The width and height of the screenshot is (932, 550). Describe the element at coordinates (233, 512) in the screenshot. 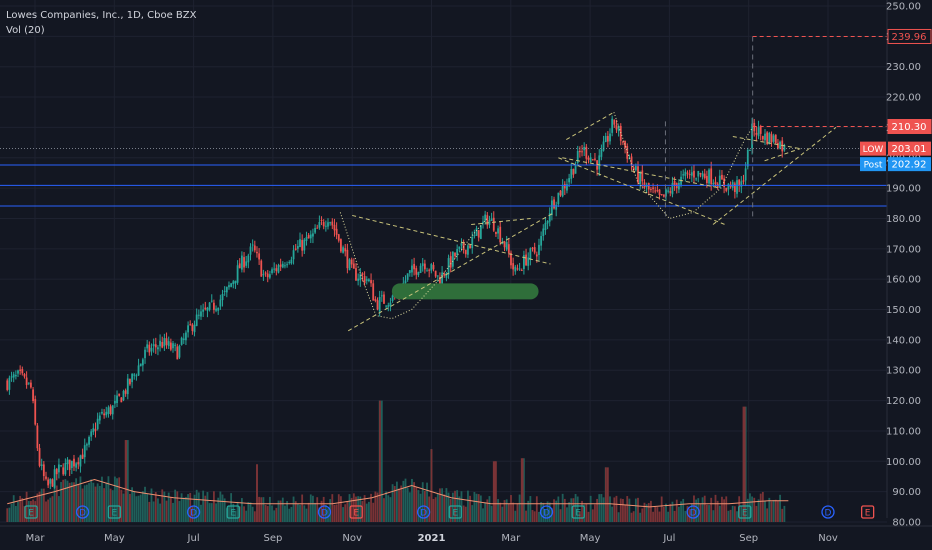

I see `earnings-icon` at that location.